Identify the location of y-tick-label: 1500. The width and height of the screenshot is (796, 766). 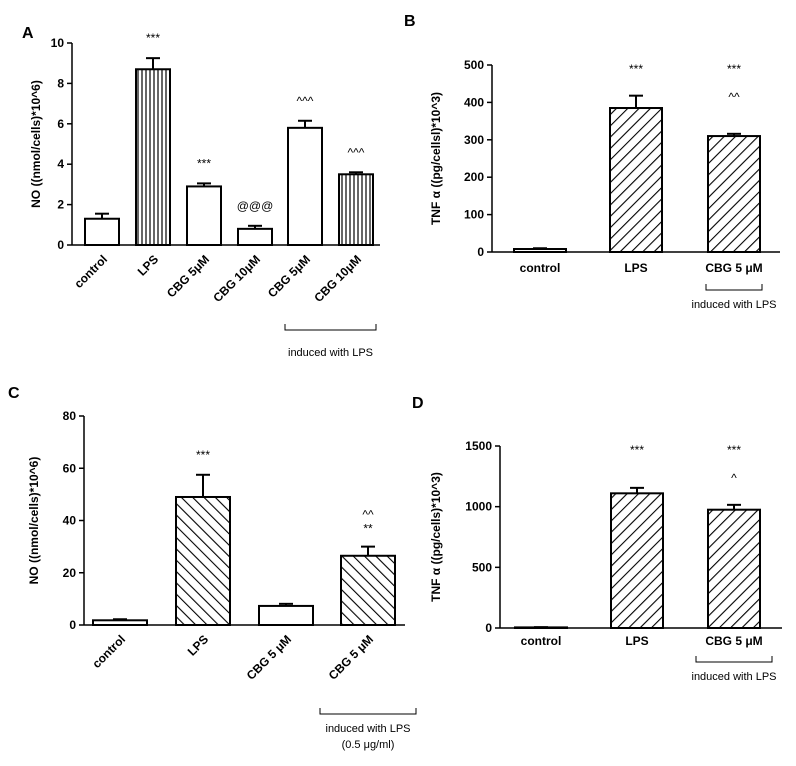
(478, 446).